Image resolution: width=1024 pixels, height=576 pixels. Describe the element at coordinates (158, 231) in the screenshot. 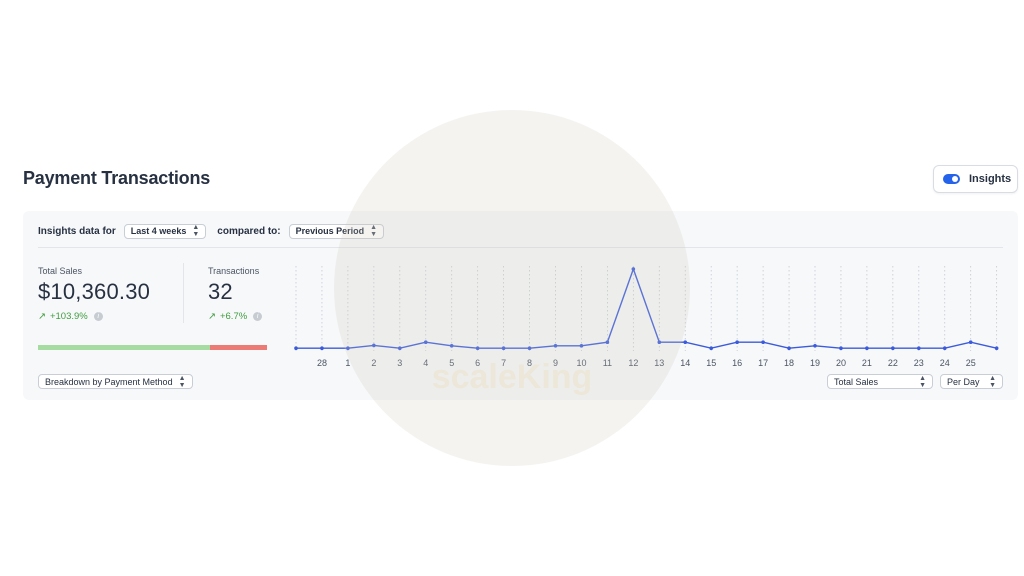

I see `period-select-value: Last 4 weeks` at that location.